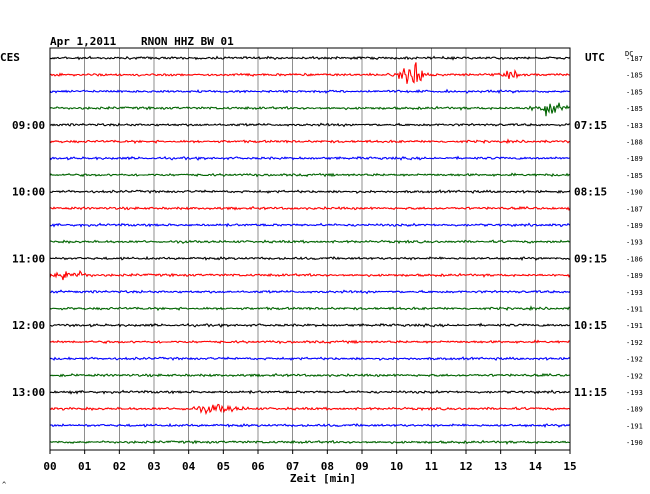  I want to click on x-tick-label: 07, so click(292, 466).